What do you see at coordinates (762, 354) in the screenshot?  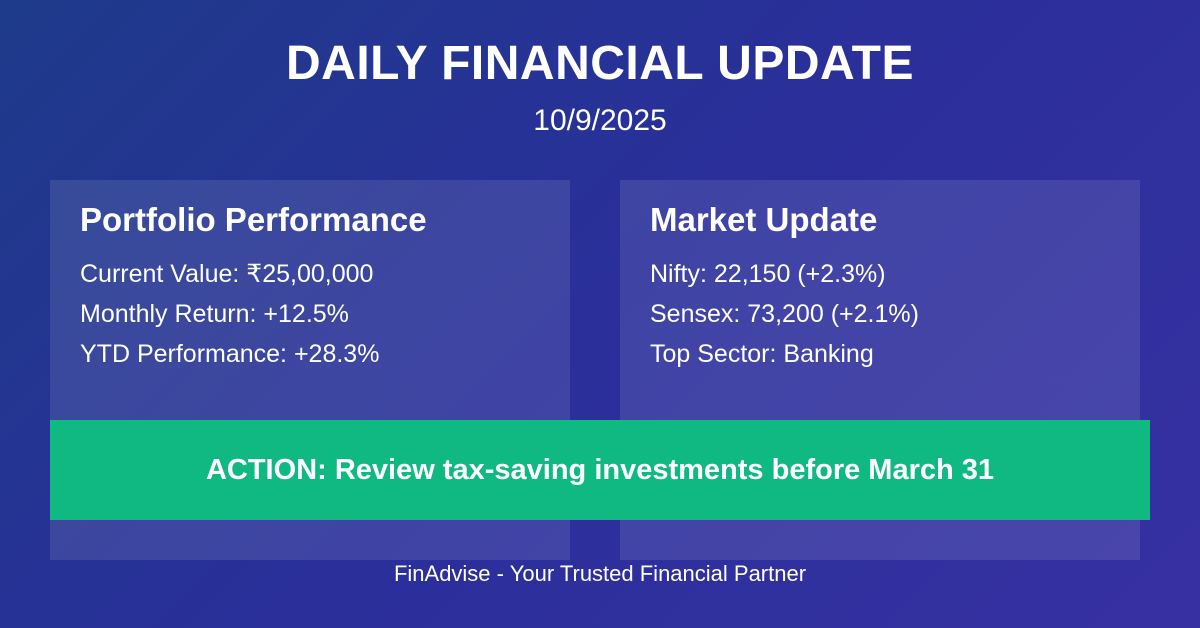 I see `market-top-sector: Top Sector: Banking` at bounding box center [762, 354].